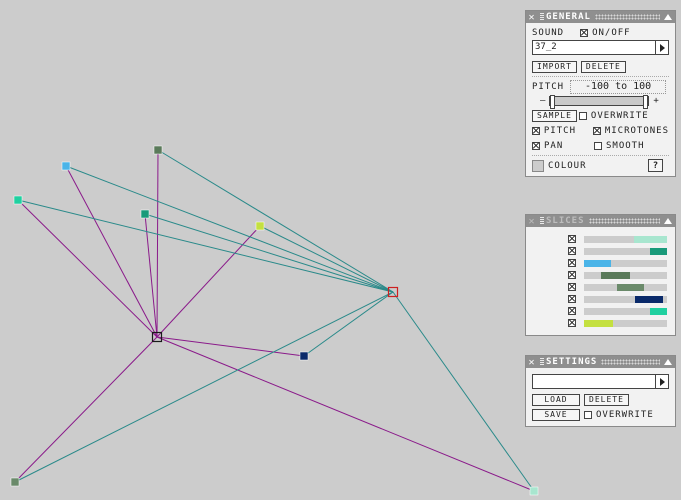 This screenshot has height=500, width=681. I want to click on pitch-cb-label: PITCH, so click(559, 130).